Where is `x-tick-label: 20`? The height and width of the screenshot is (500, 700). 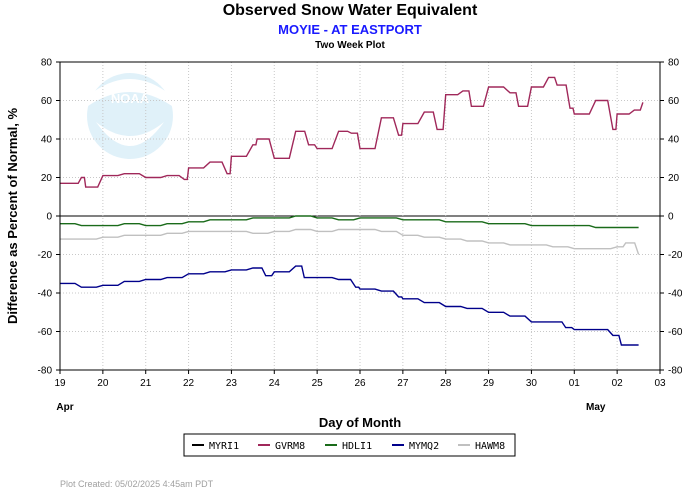 x-tick-label: 20 is located at coordinates (103, 383).